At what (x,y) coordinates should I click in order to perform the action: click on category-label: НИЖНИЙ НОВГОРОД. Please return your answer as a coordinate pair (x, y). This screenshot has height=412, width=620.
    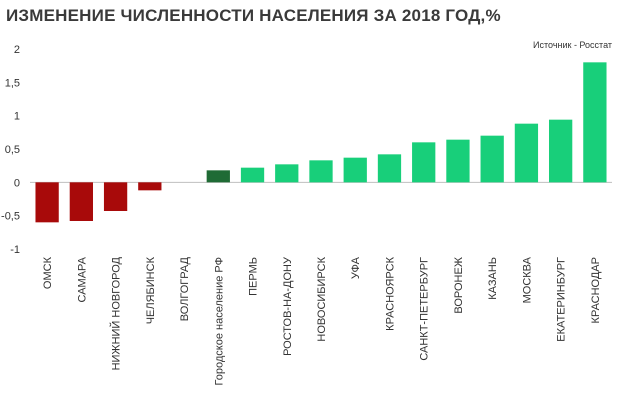
    Looking at the image, I should click on (116, 313).